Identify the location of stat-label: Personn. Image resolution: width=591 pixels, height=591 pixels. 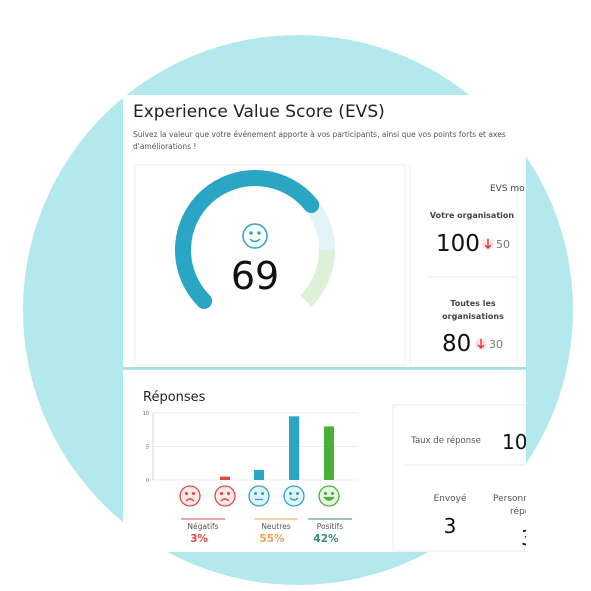
(509, 499).